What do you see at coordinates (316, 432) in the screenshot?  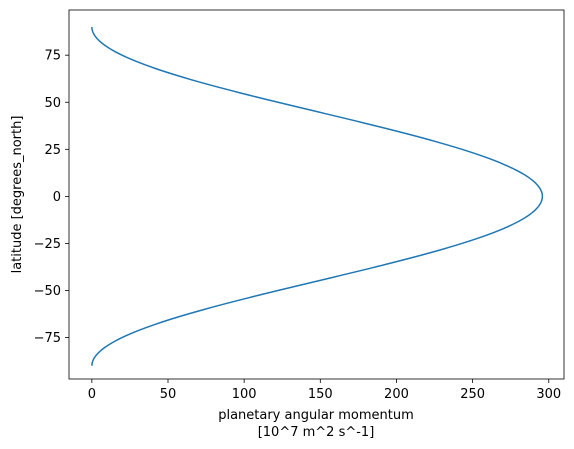 I see `x-axis-units: [10^7 m^2 s^-1]` at bounding box center [316, 432].